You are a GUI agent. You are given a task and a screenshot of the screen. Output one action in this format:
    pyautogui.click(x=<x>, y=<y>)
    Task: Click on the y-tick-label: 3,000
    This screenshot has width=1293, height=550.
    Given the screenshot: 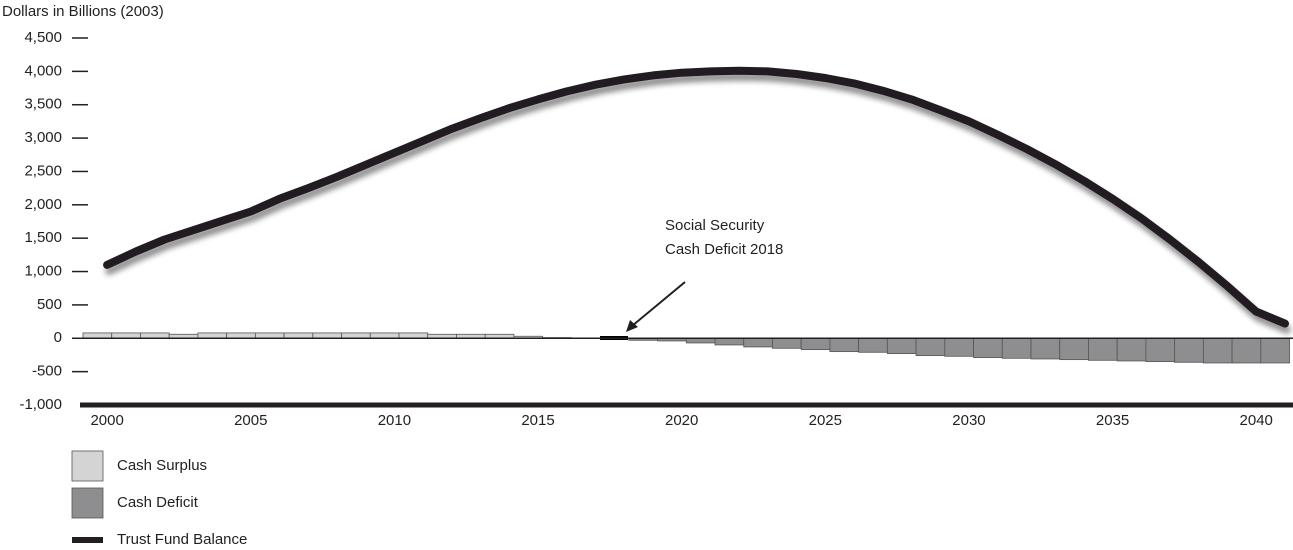 What is the action you would take?
    pyautogui.click(x=43, y=137)
    